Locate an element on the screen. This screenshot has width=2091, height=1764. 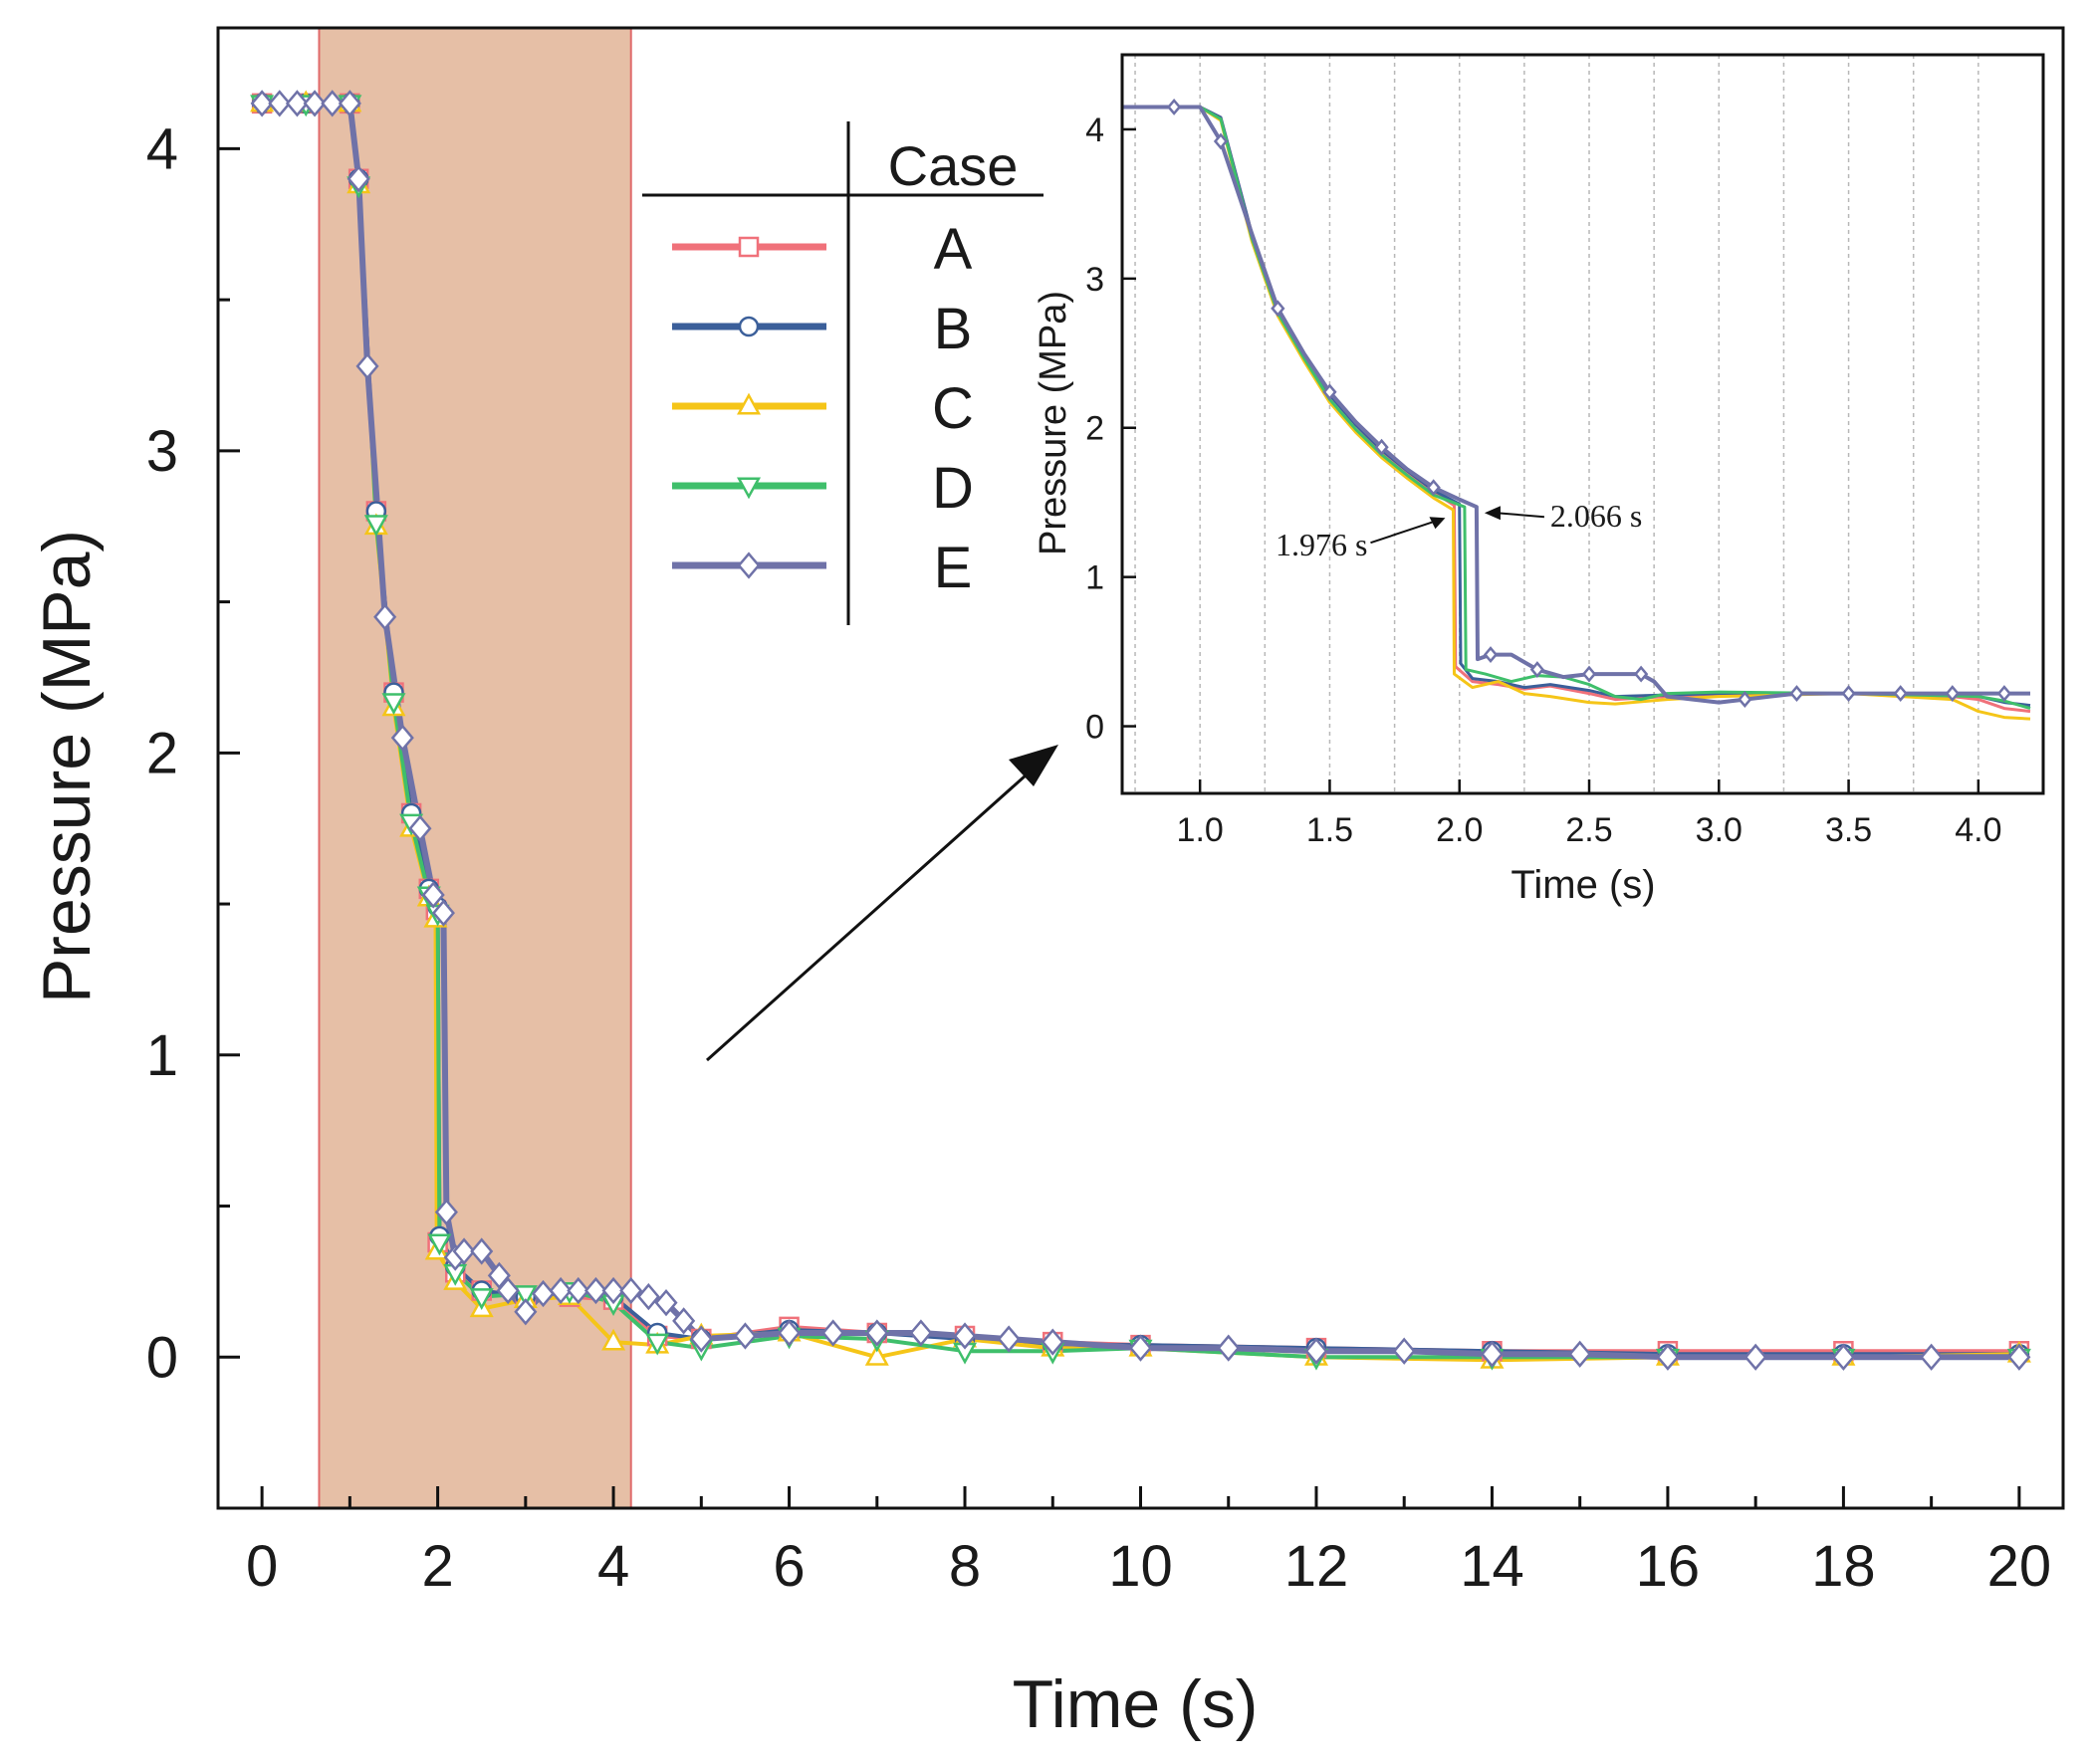
main-x-tick-label: 20 is located at coordinates (2019, 1567).